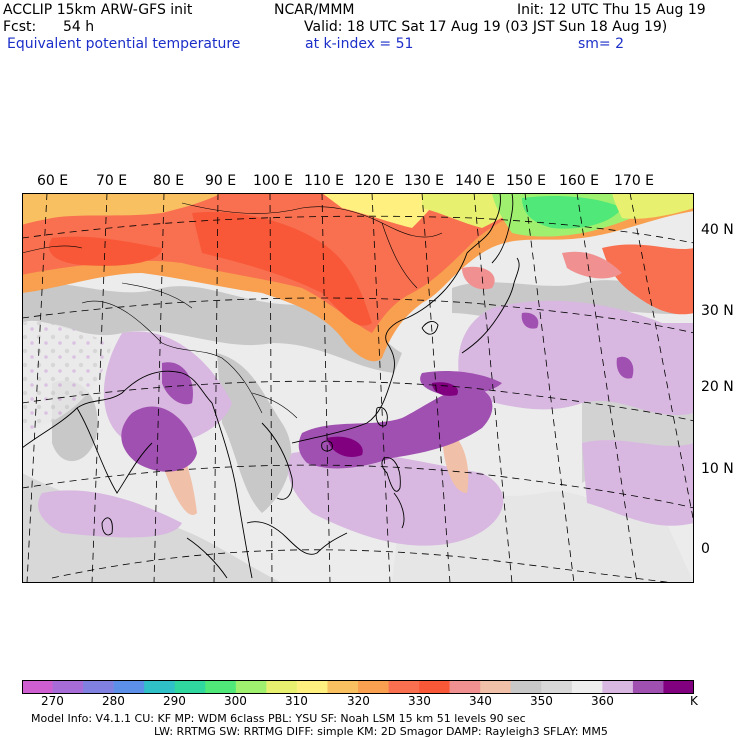 This screenshot has height=740, width=740. What do you see at coordinates (20, 27) in the screenshot?
I see `forecast-label: Fcst:` at bounding box center [20, 27].